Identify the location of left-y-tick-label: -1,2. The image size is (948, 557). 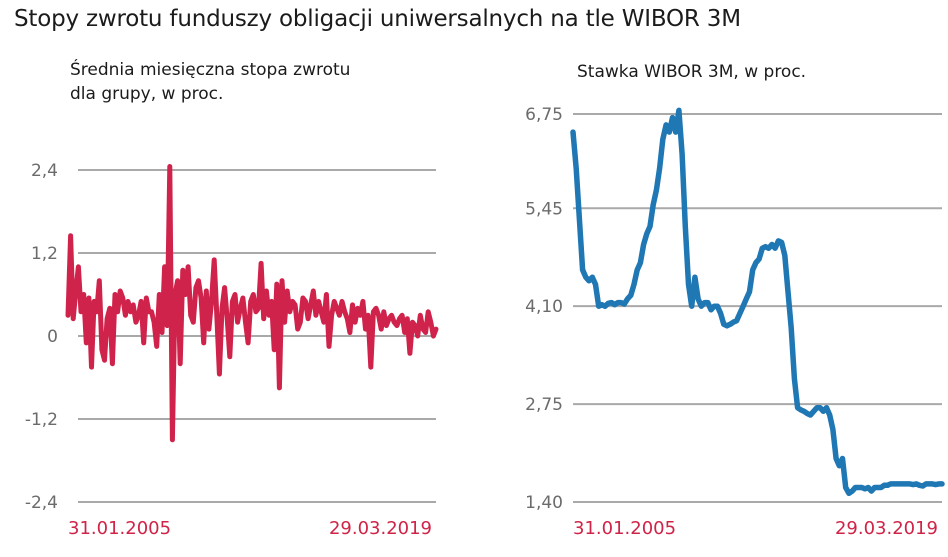
(41, 420).